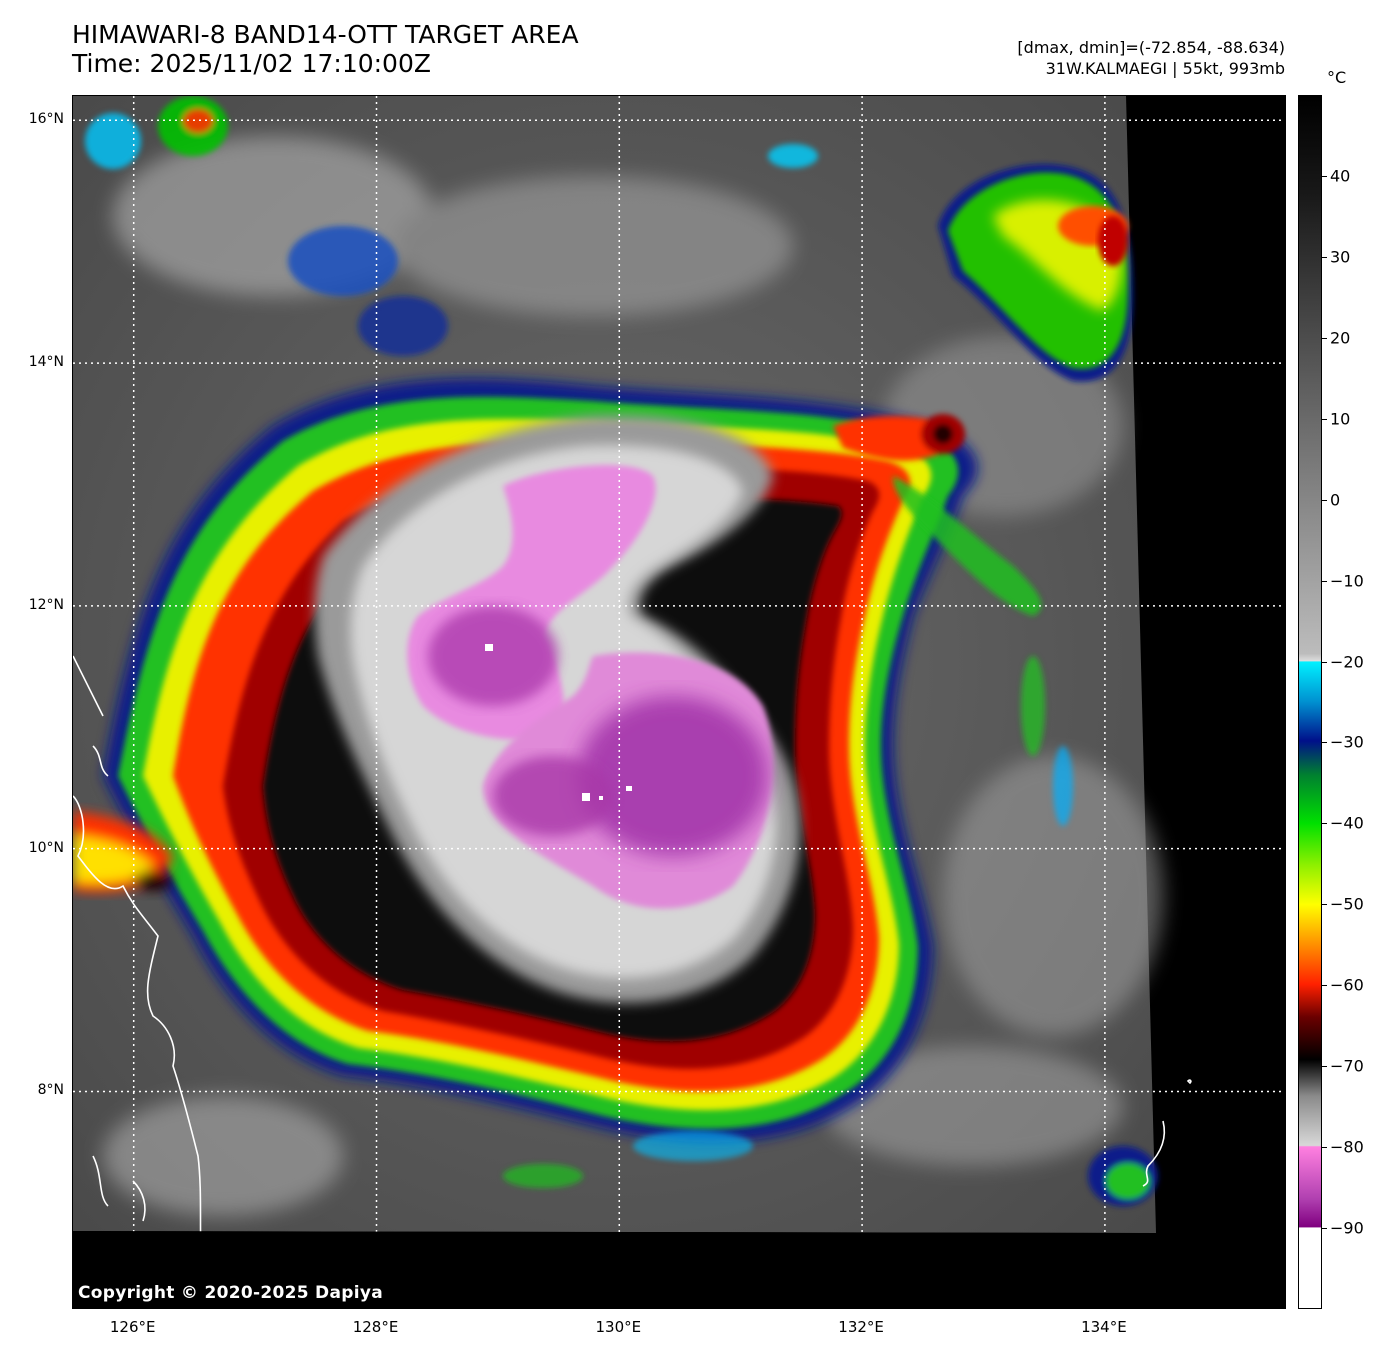 The image size is (1390, 1359). What do you see at coordinates (46, 119) in the screenshot?
I see `latitude-label: 16°N` at bounding box center [46, 119].